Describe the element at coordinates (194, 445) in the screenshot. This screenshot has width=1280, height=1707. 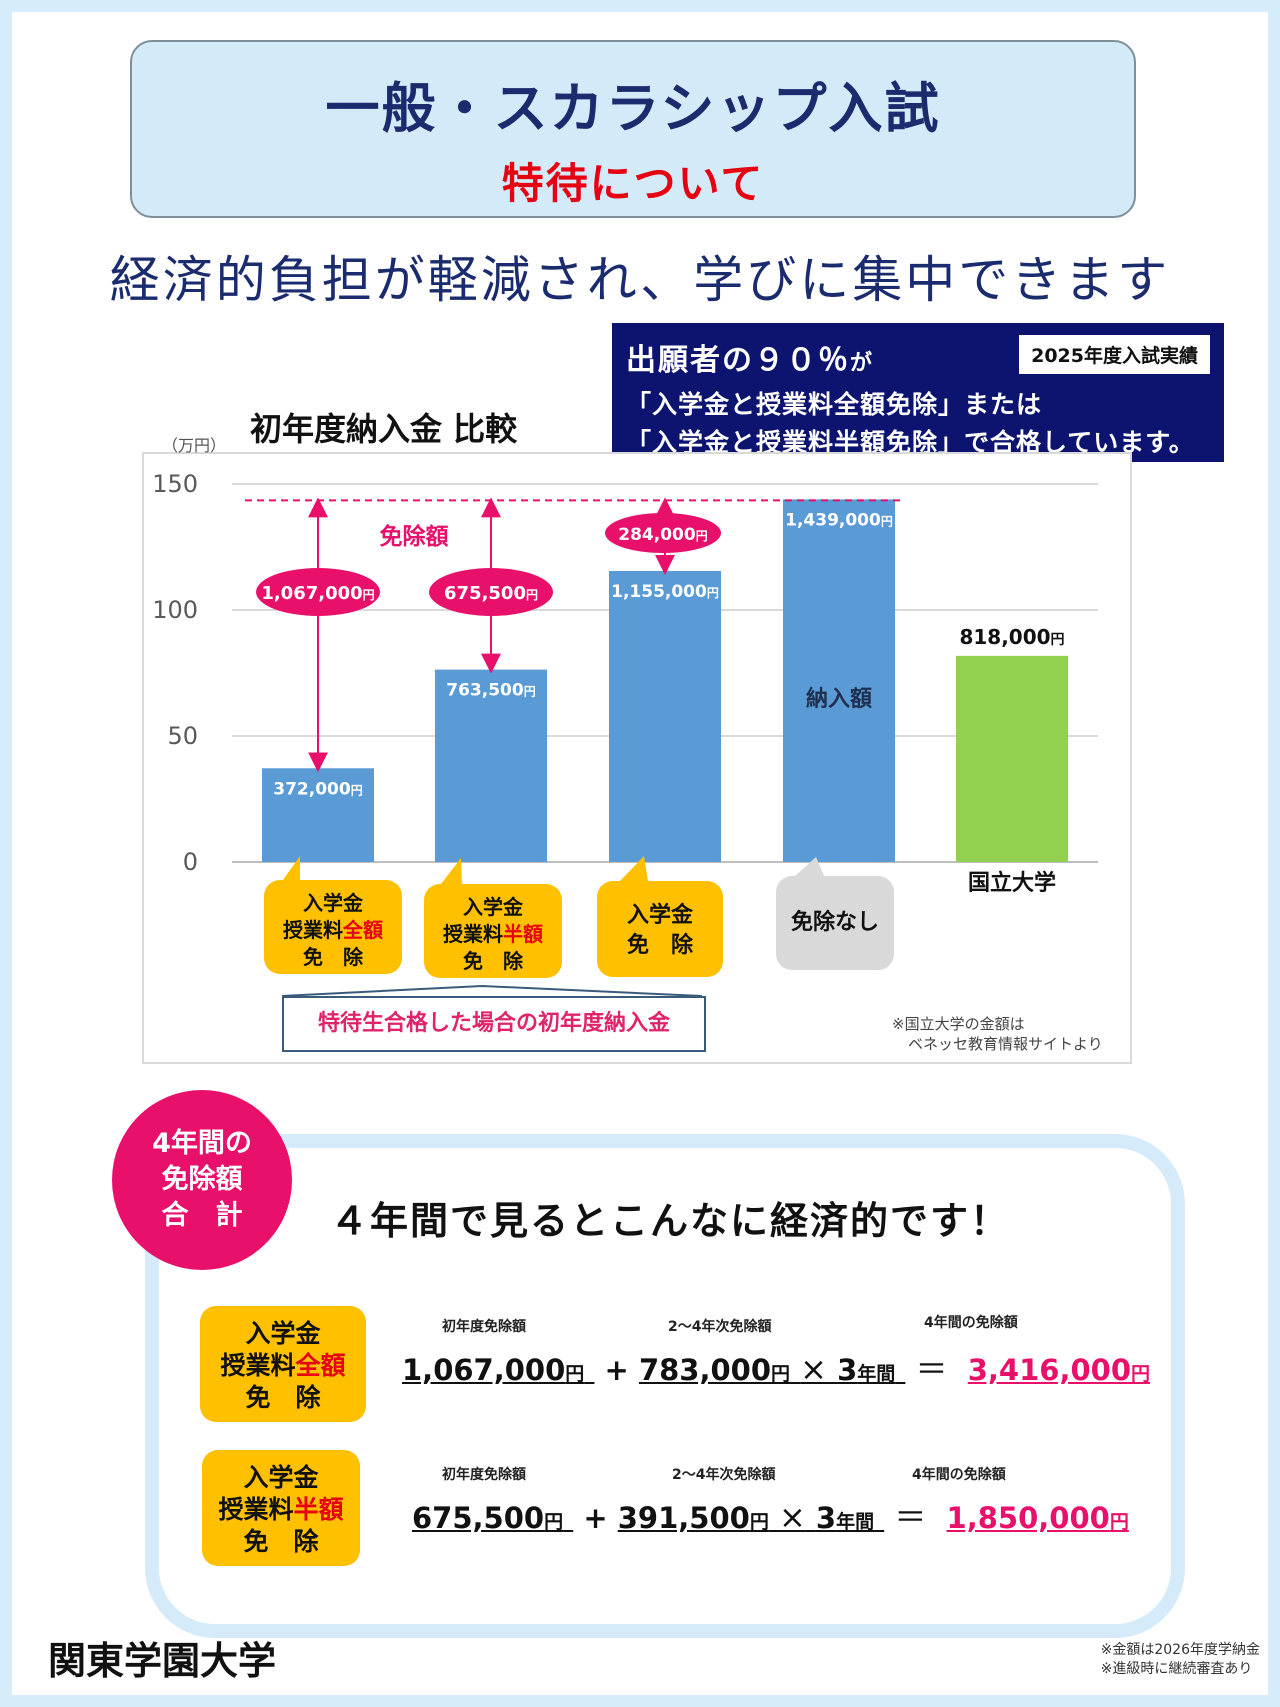
I see `y-axis-unit: （万円）` at that location.